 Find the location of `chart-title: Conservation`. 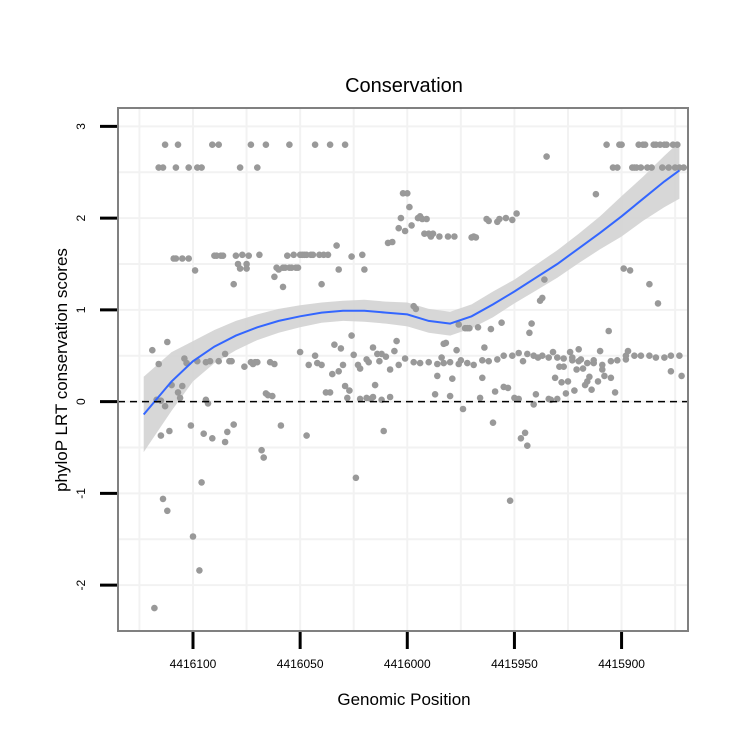

chart-title: Conservation is located at coordinates (404, 86).